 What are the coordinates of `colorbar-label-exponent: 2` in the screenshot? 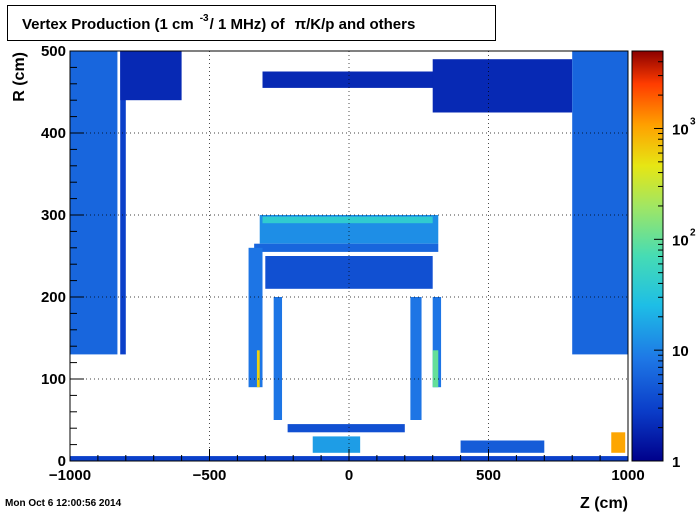 It's located at (693, 232).